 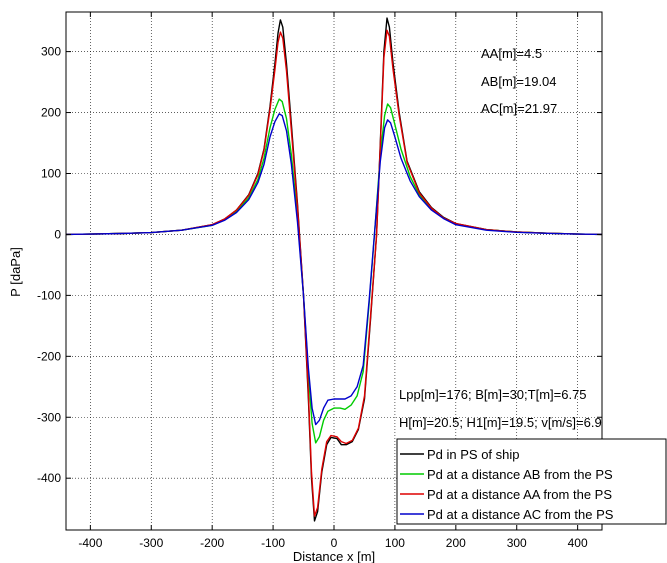 What do you see at coordinates (49, 356) in the screenshot?
I see `y-tick-label: -200` at bounding box center [49, 356].